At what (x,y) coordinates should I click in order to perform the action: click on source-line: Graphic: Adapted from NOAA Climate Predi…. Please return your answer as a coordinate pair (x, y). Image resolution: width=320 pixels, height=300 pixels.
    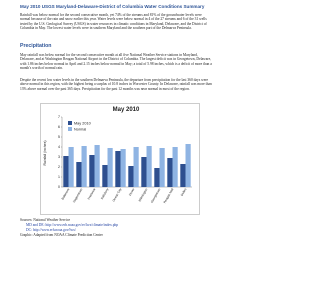
    Looking at the image, I should click on (61, 235).